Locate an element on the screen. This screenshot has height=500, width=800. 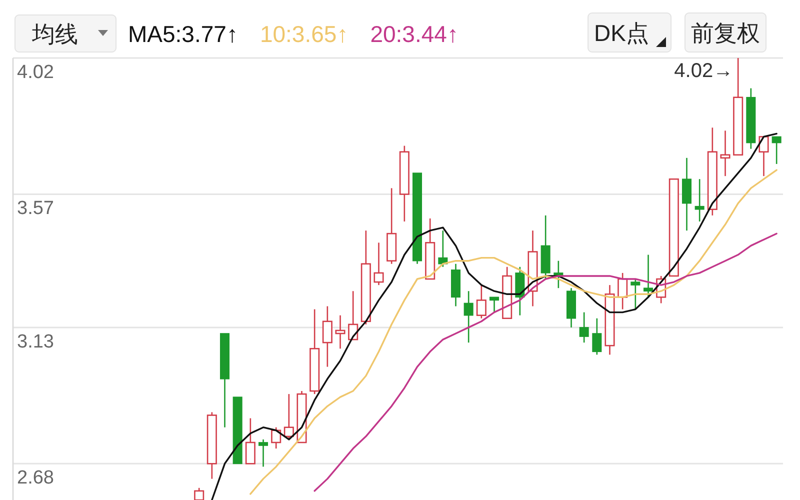
control: DK点 is located at coordinates (630, 32).